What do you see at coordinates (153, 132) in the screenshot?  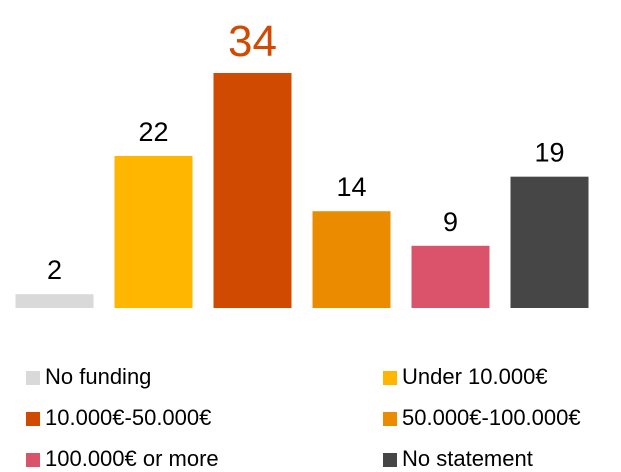 I see `data-label: 22` at bounding box center [153, 132].